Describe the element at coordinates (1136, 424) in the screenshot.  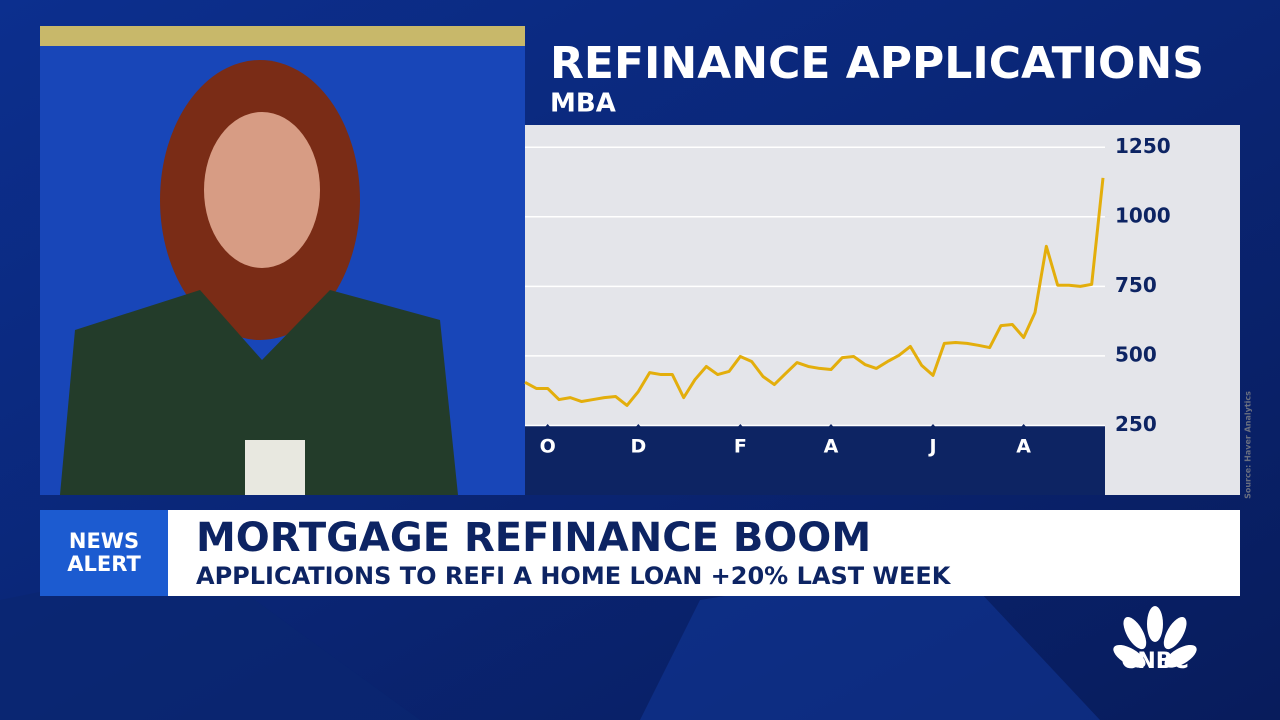
I see `y-tick-label: 250` at that location.